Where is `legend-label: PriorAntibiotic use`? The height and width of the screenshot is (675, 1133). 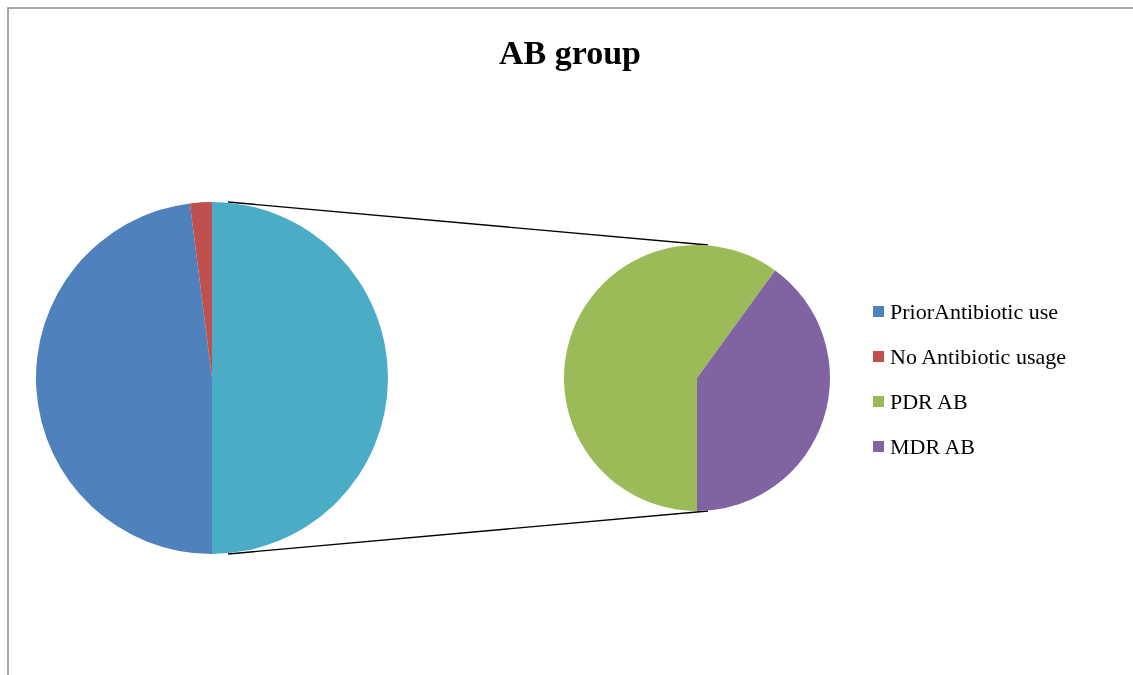
legend-label: PriorAntibiotic use is located at coordinates (974, 311).